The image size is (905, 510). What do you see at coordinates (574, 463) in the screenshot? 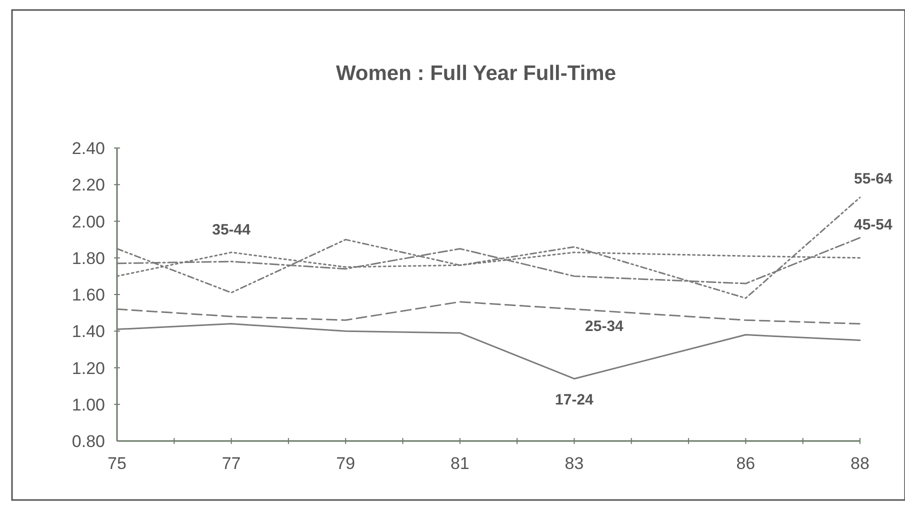
I see `x-tick-label: 83` at bounding box center [574, 463].